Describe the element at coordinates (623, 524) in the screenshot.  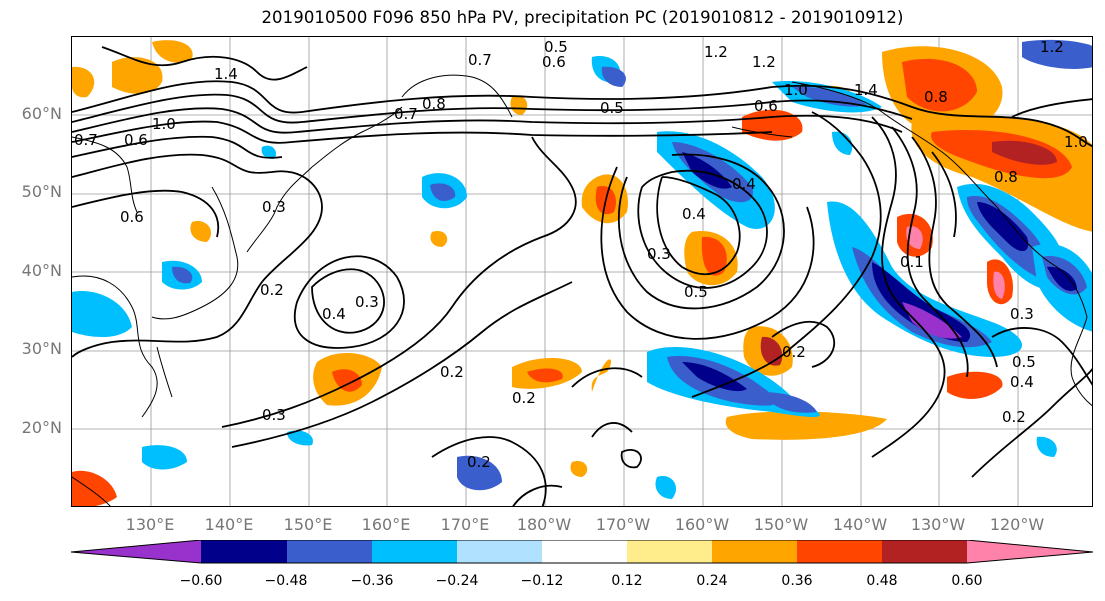
I see `lon-label: 170°W` at that location.